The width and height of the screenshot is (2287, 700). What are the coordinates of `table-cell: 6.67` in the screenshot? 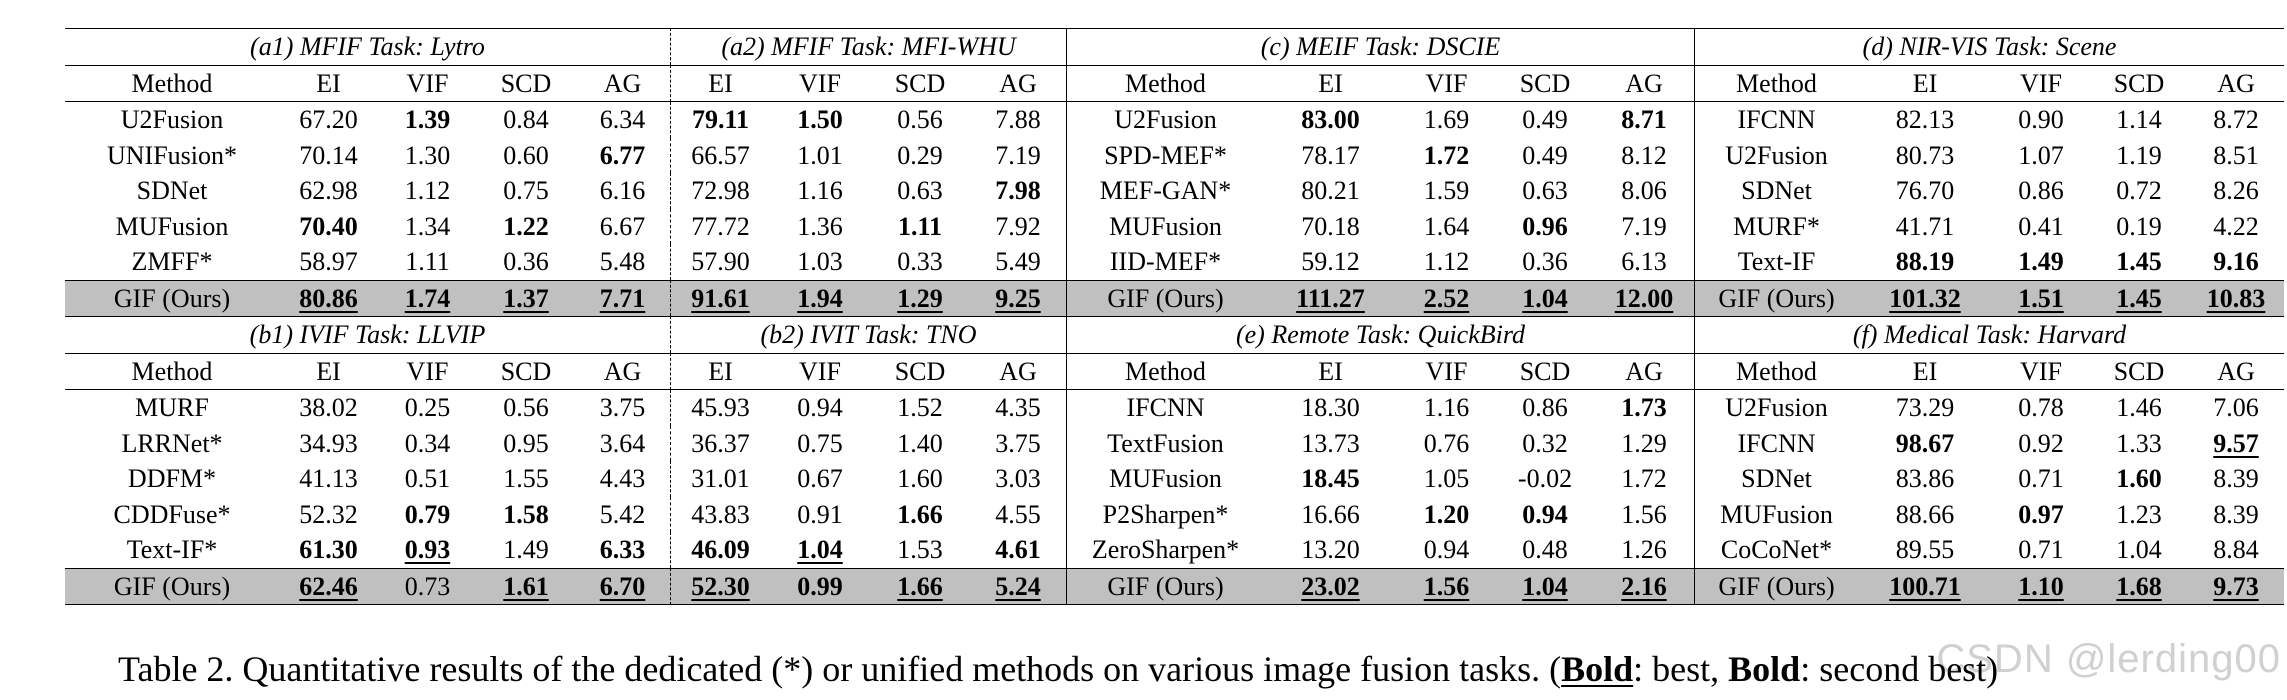 It's located at (622, 226).